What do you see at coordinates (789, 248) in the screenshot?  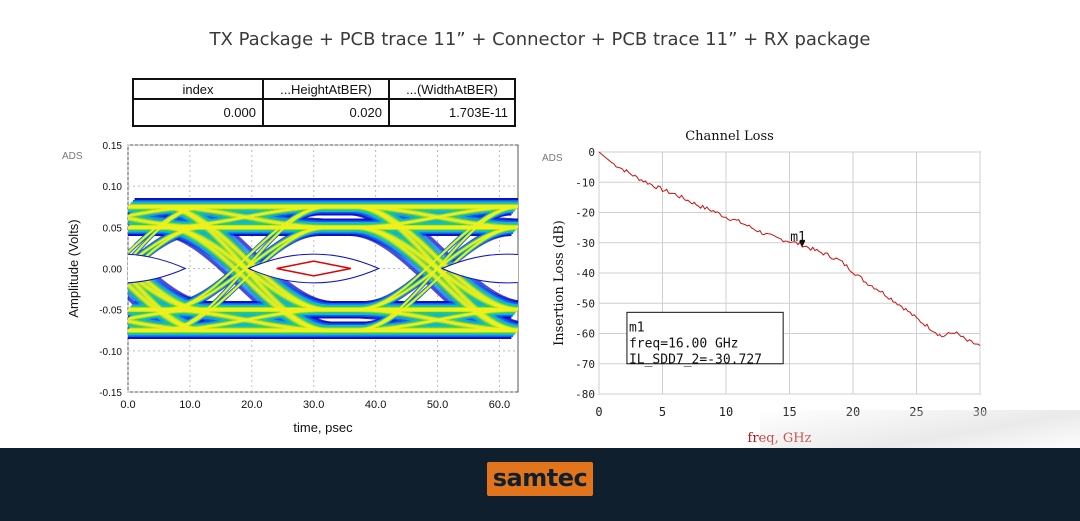 I see `series-line` at bounding box center [789, 248].